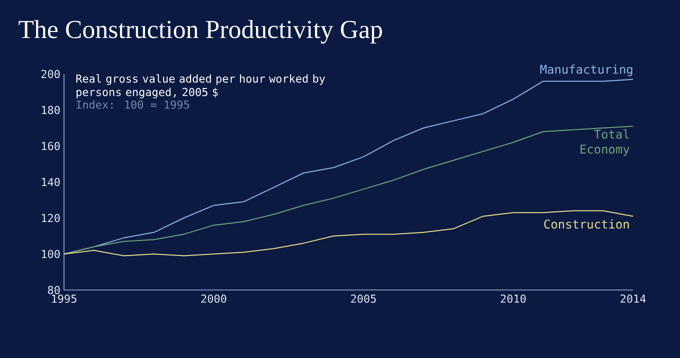 This screenshot has height=358, width=680. What do you see at coordinates (64, 298) in the screenshot?
I see `x-tick-label: 1995` at bounding box center [64, 298].